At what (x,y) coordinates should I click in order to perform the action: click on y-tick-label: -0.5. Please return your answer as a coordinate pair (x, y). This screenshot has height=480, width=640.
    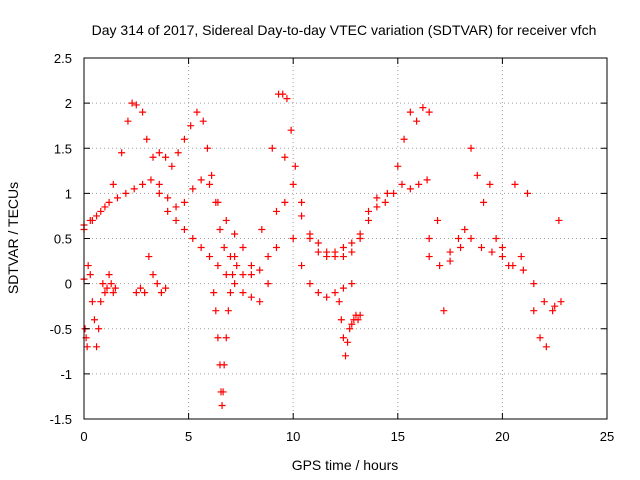
    Looking at the image, I should click on (61, 329).